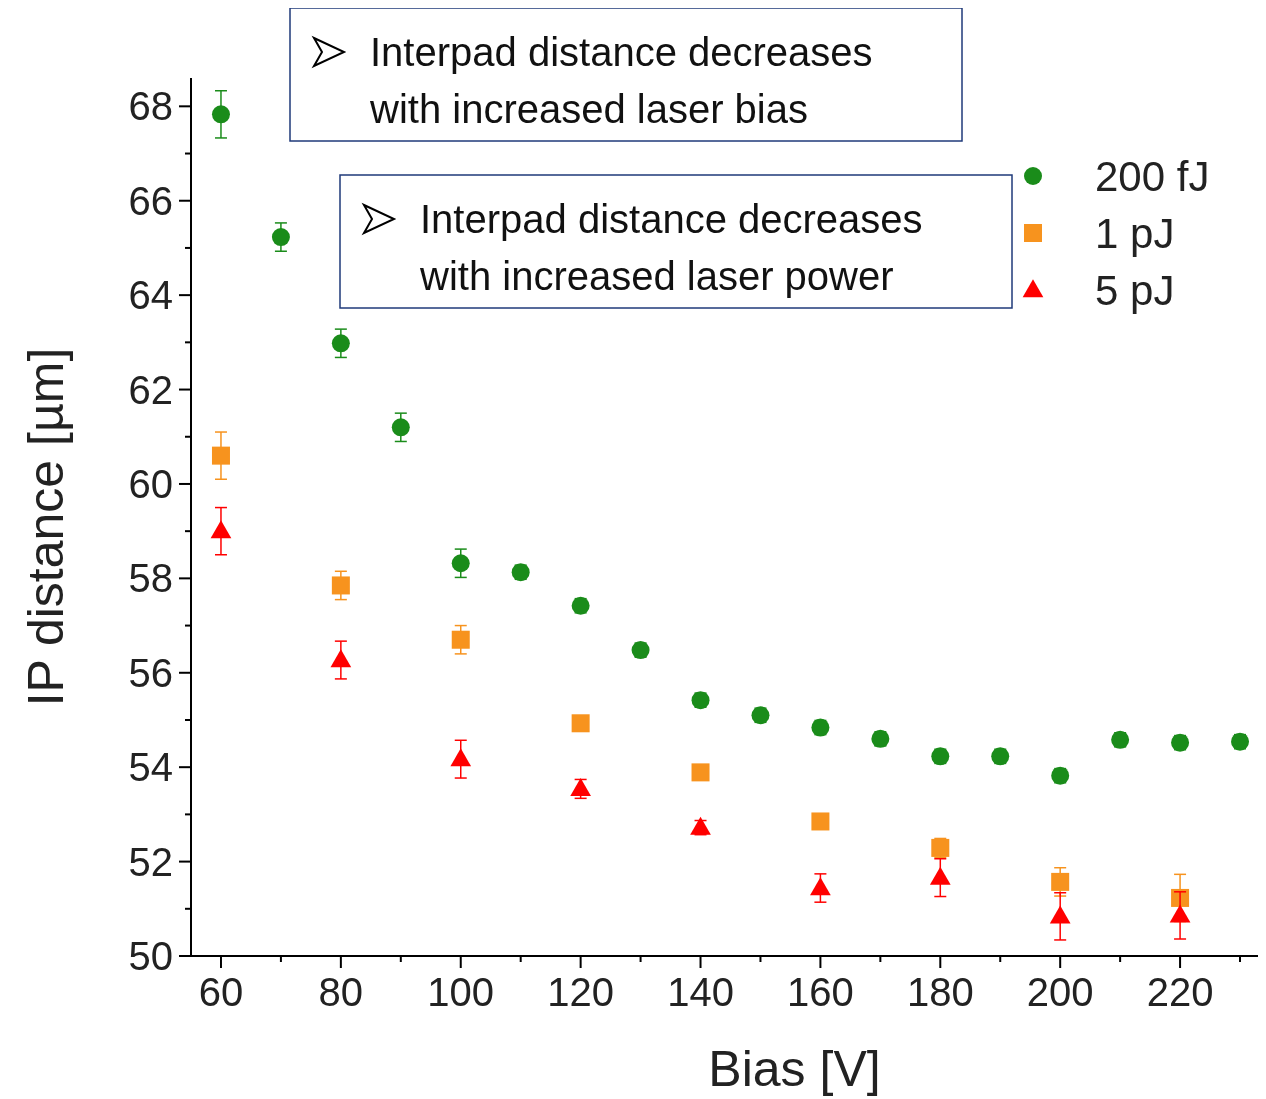 This screenshot has width=1266, height=1099. What do you see at coordinates (341, 992) in the screenshot?
I see `x-tick-label: 80` at bounding box center [341, 992].